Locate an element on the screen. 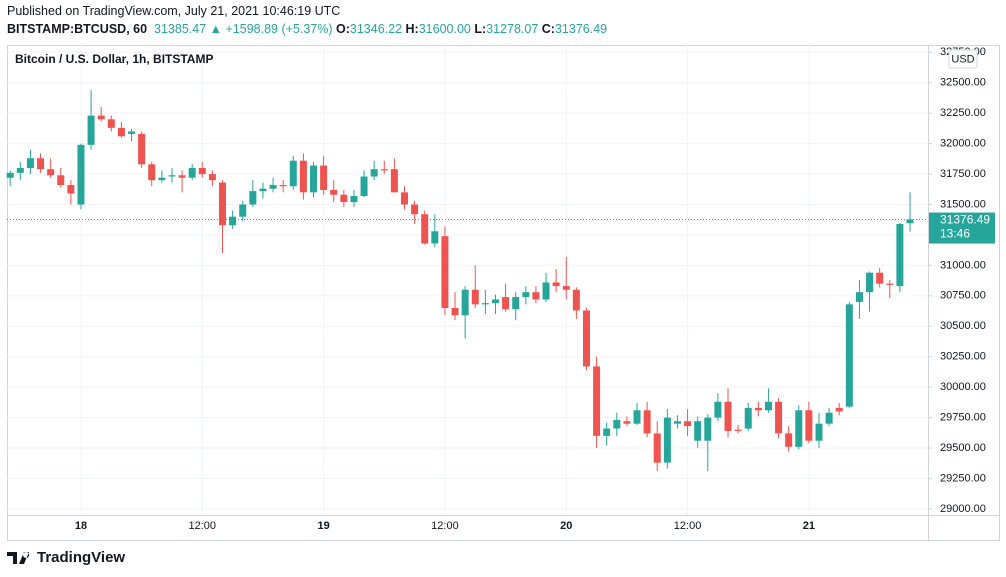 The width and height of the screenshot is (1006, 577). price-tag-value: 31376.49 is located at coordinates (965, 220).